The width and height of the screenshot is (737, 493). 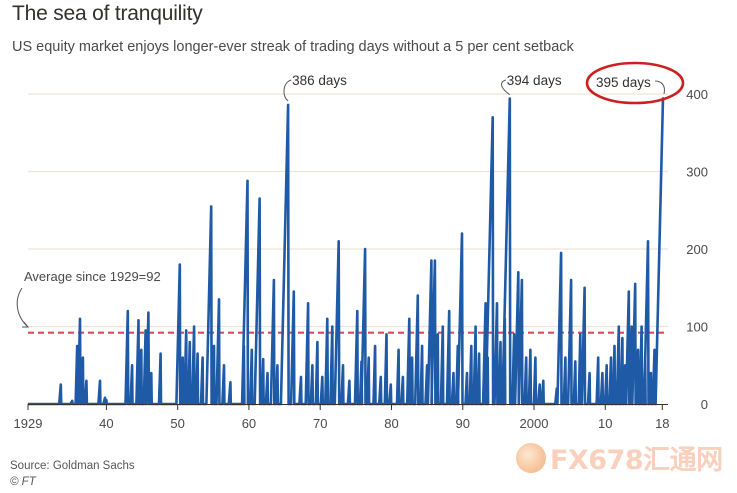 I want to click on x-tick-label-50: 50, so click(x=177, y=423).